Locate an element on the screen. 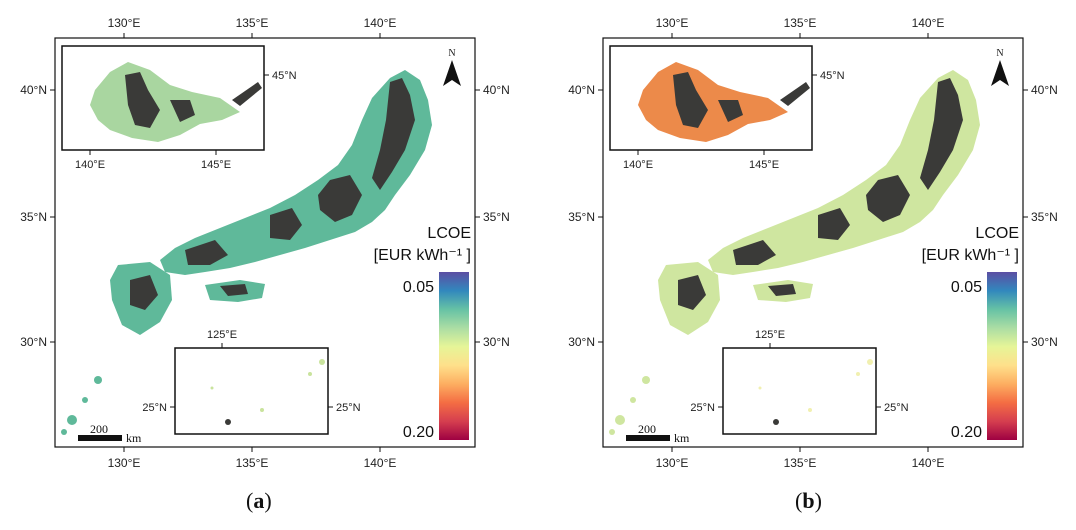 The width and height of the screenshot is (1076, 530). right-ticks: 40°N 35°N 30°N is located at coordinates (1040, 216).